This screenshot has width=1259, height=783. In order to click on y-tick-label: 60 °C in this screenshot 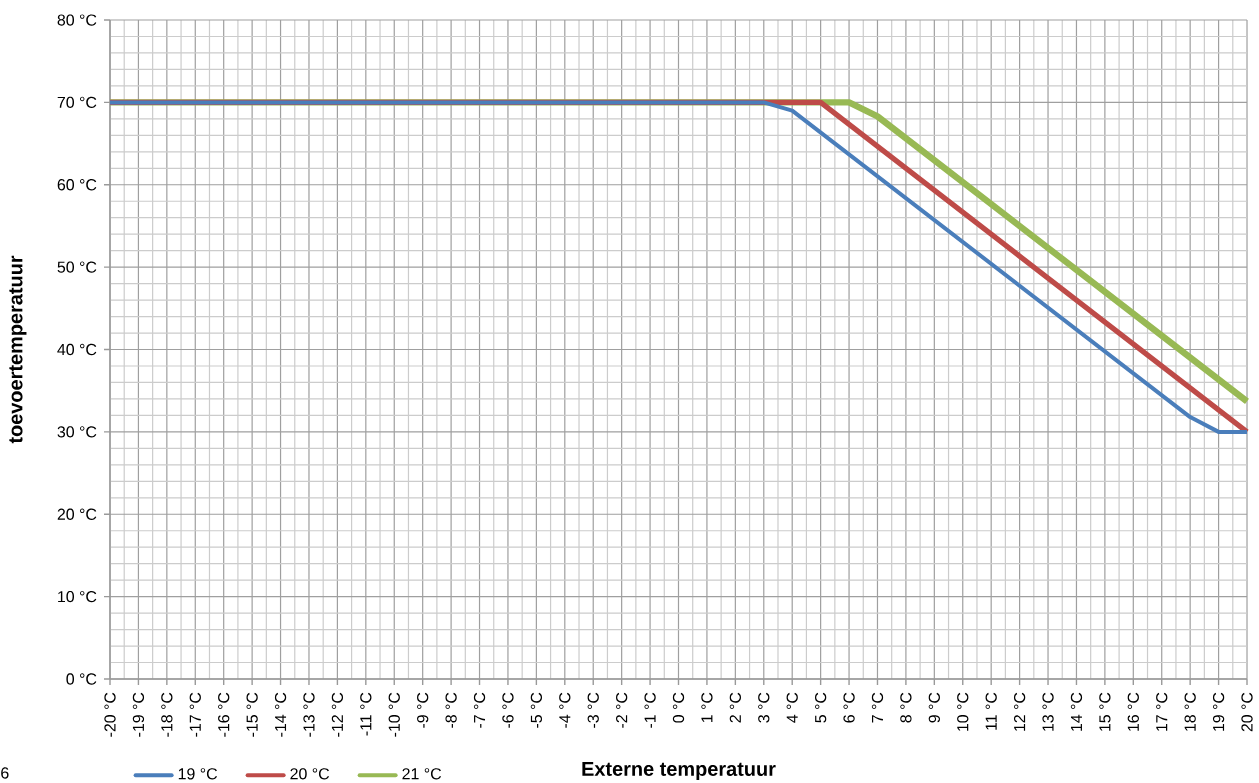, I will do `click(77, 185)`.